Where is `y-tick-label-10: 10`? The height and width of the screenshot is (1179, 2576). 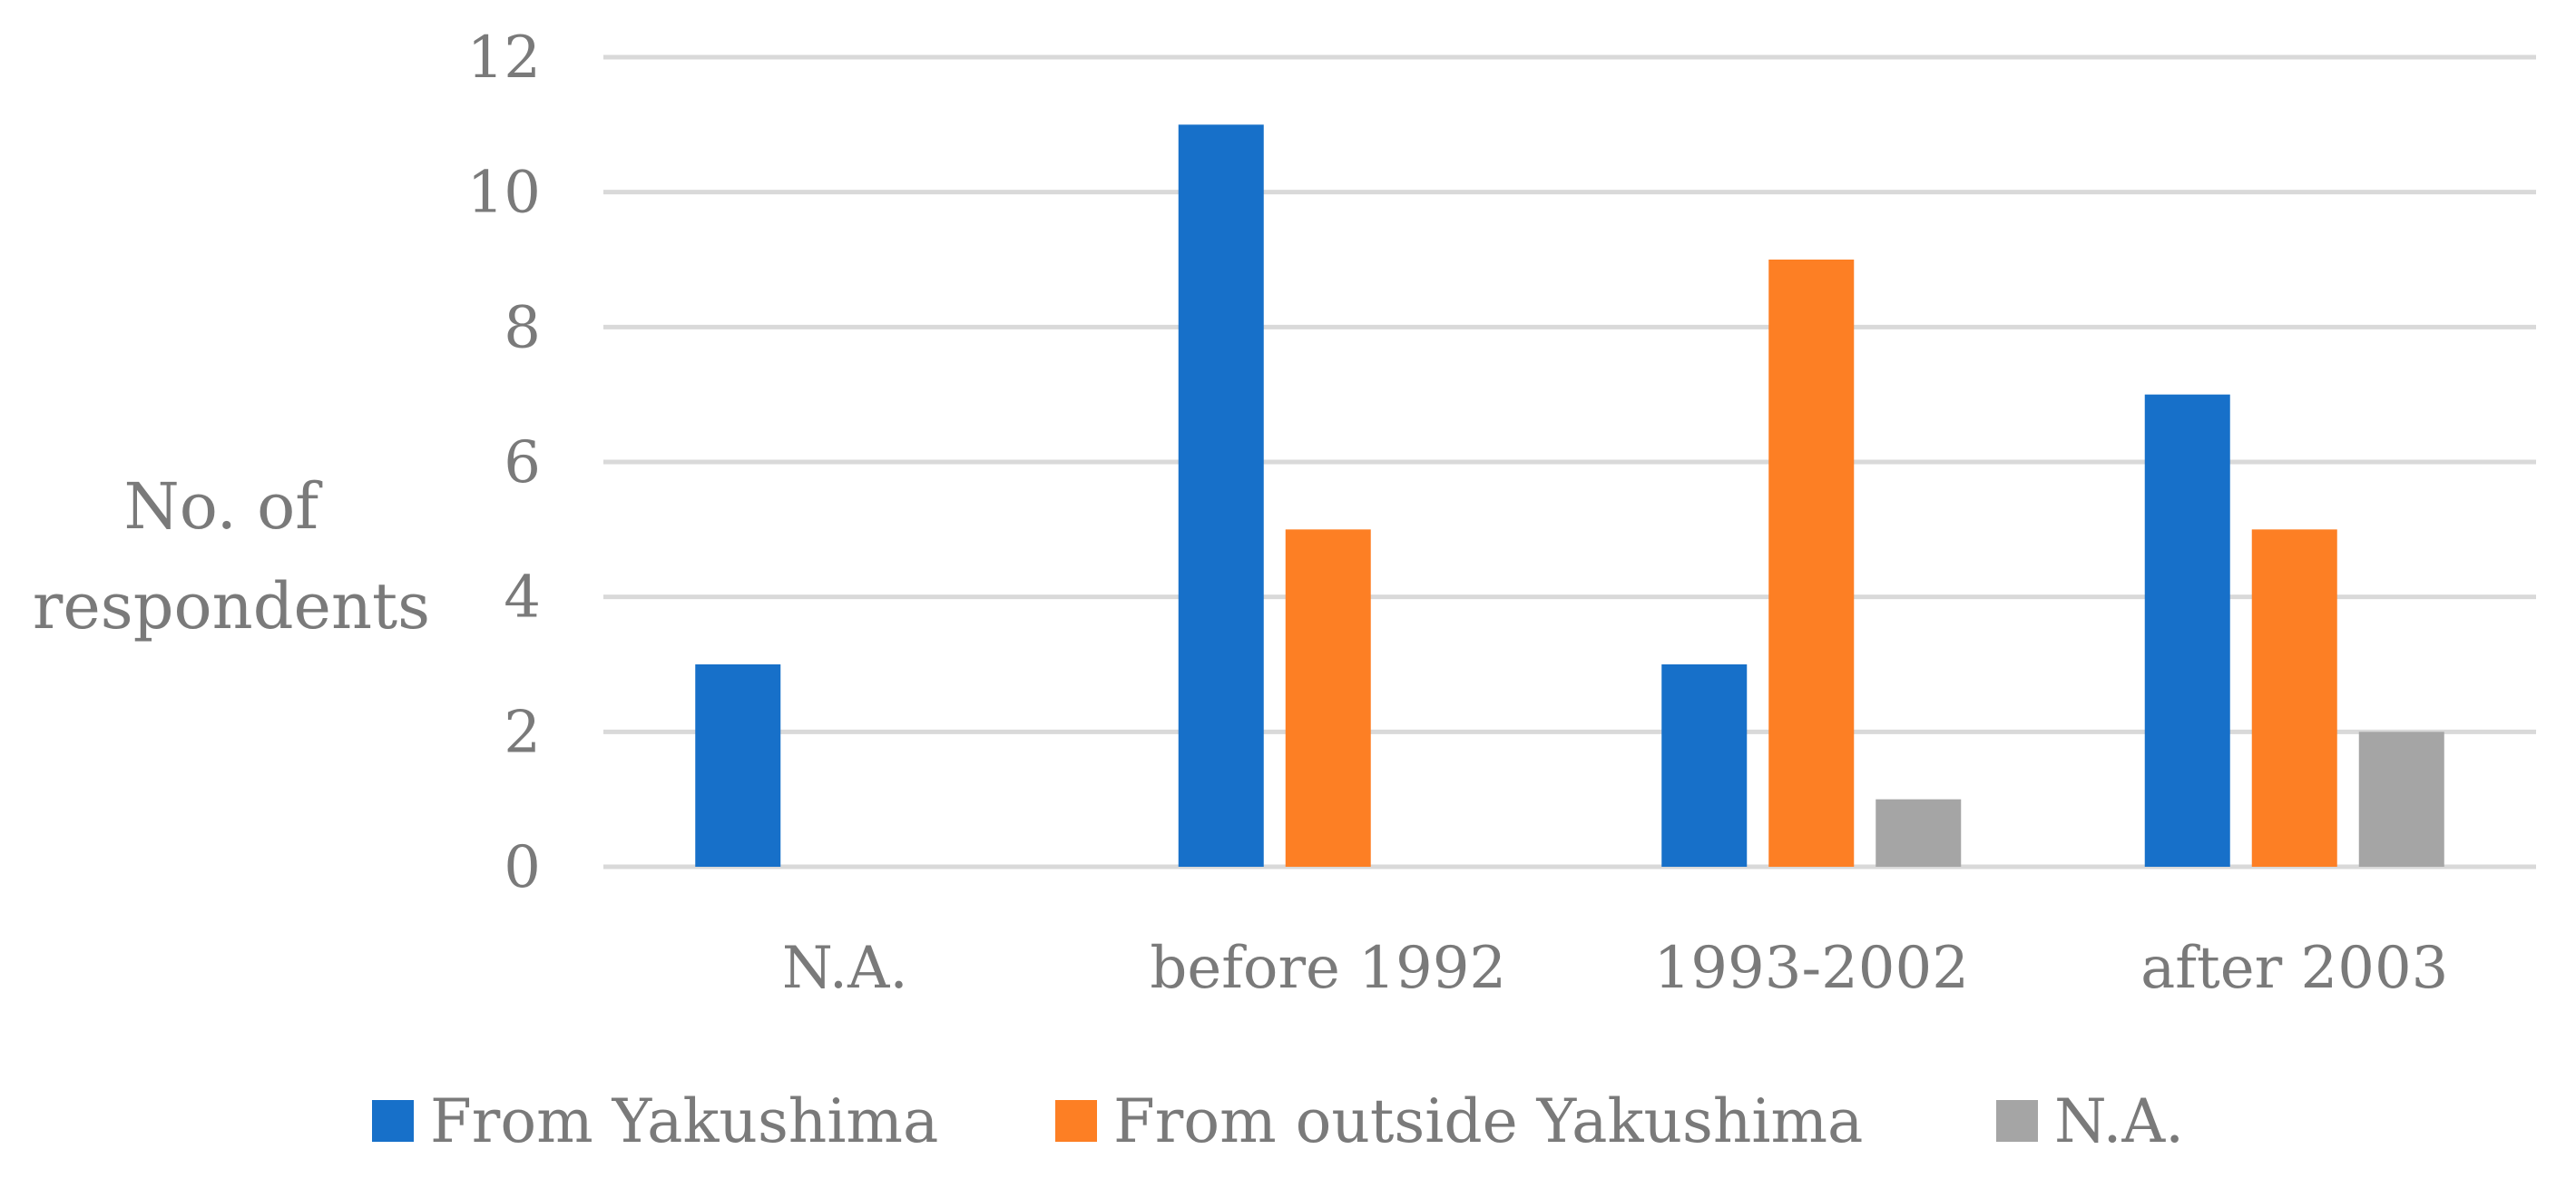
y-tick-label-10: 10 is located at coordinates (504, 193).